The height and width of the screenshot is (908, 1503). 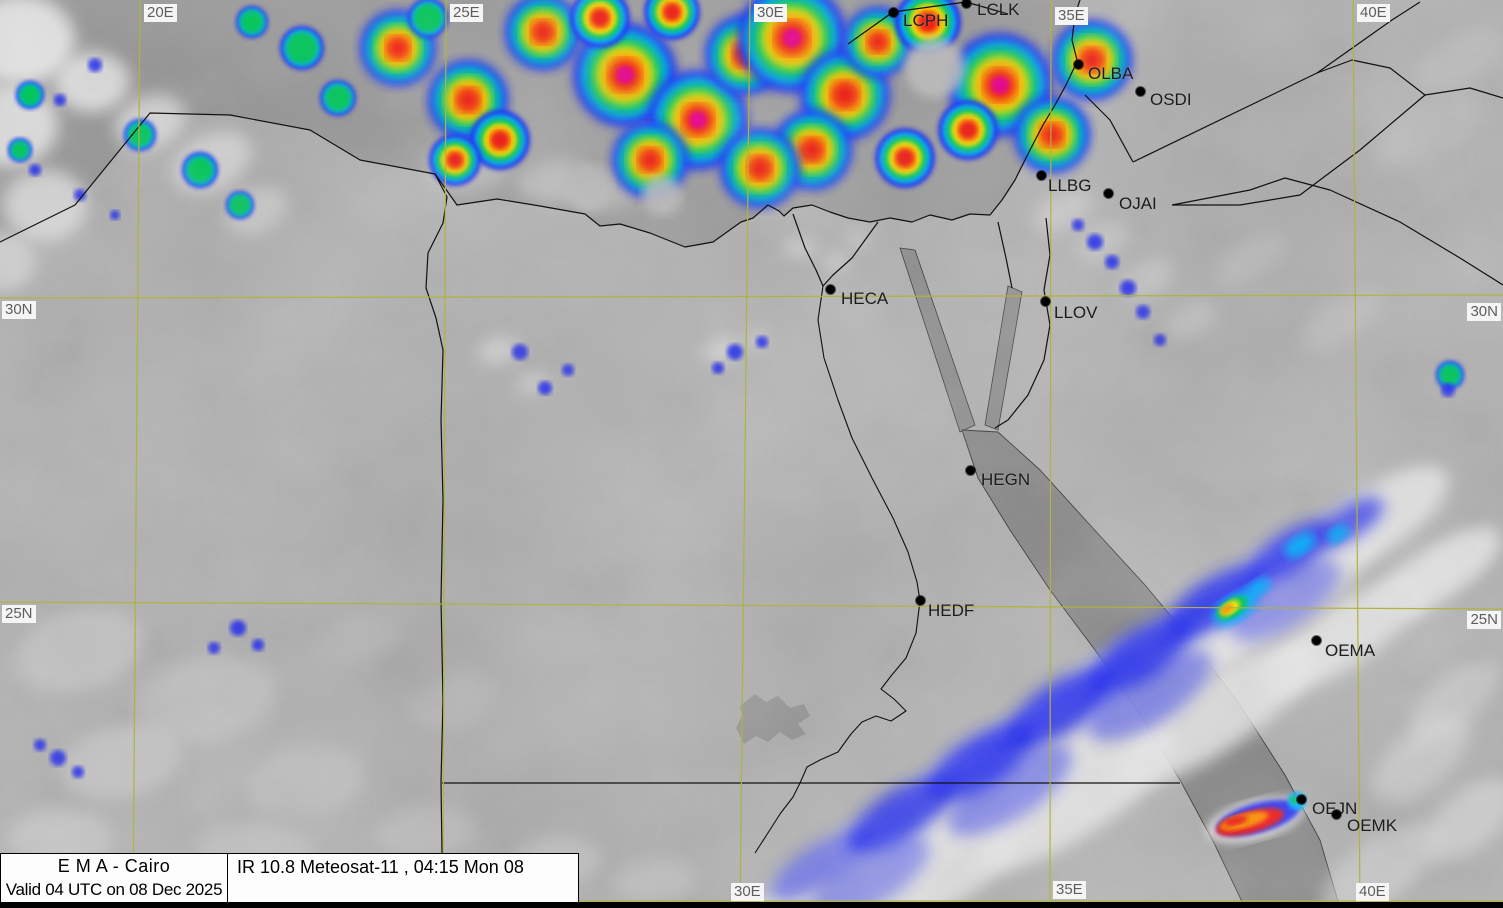 I want to click on product-box: IR 10.8 Meteosat-11 , 04:15 Mon 08, so click(x=403, y=878).